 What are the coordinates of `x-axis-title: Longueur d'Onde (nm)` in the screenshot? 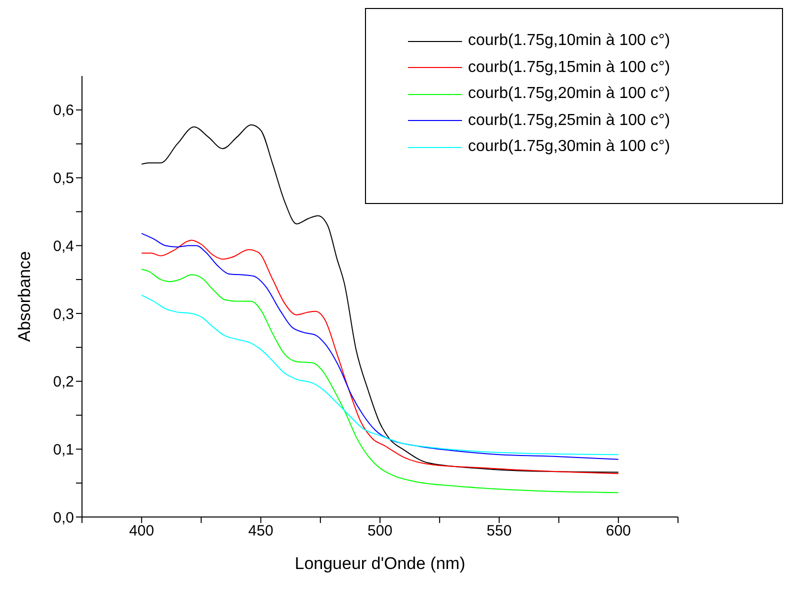 It's located at (380, 564).